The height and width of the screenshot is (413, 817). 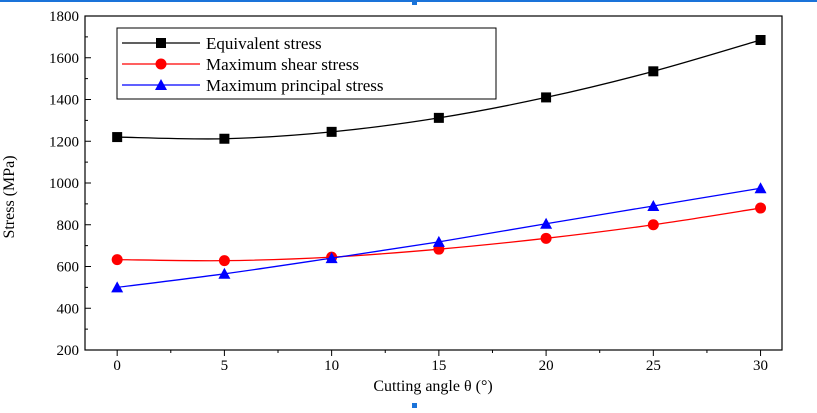 What do you see at coordinates (760, 366) in the screenshot?
I see `x-tick-label: 30` at bounding box center [760, 366].